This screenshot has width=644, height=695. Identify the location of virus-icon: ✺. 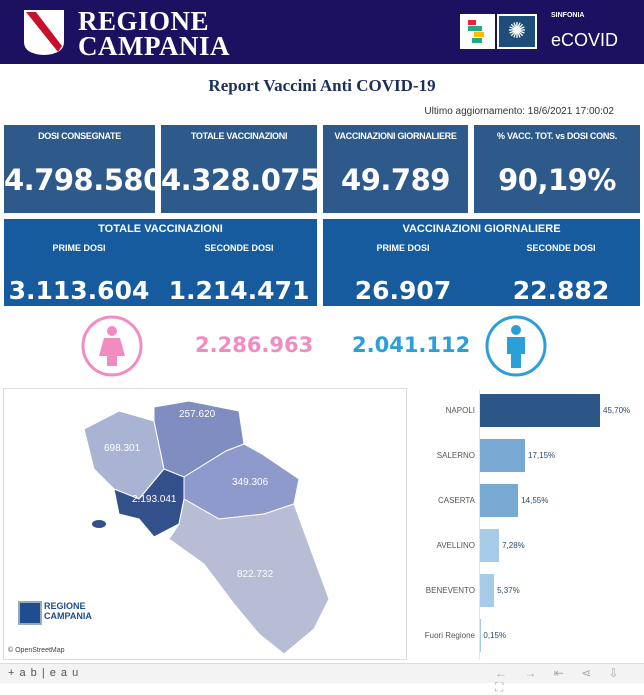
(517, 31).